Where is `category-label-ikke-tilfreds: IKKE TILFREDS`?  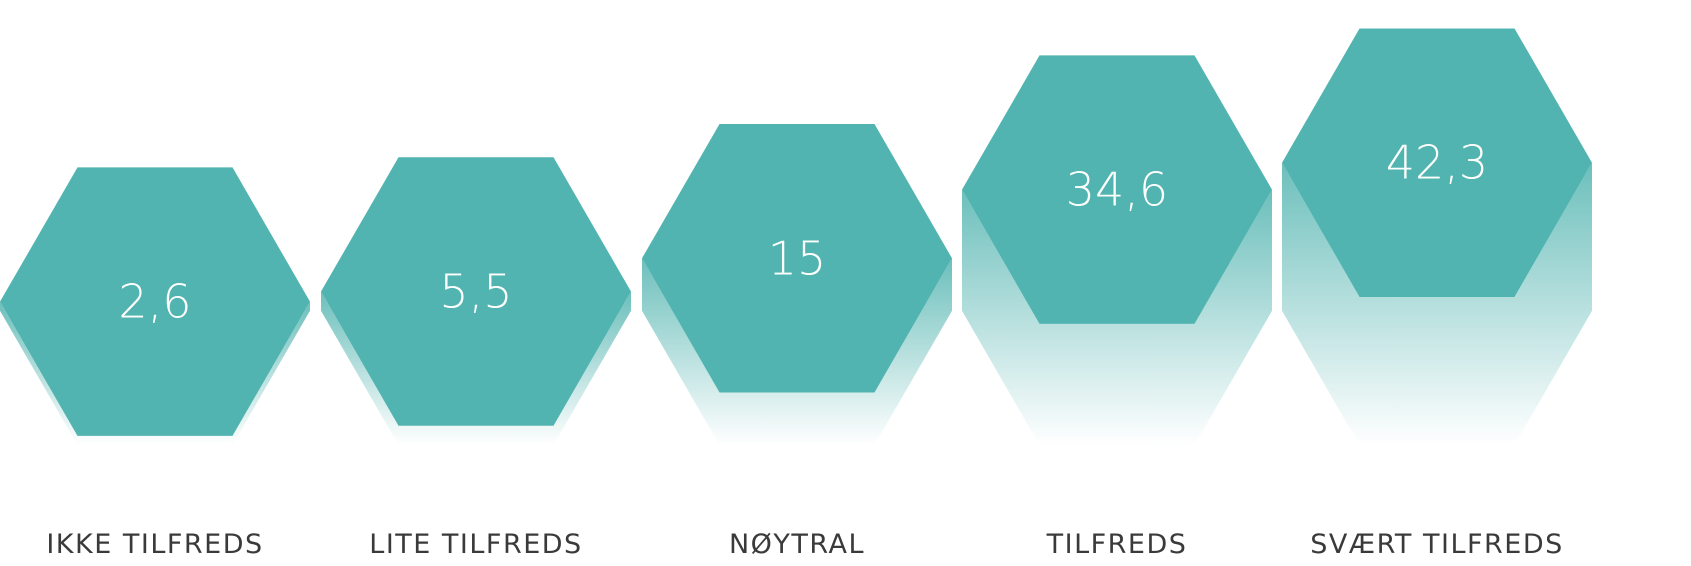
category-label-ikke-tilfreds: IKKE TILFREDS is located at coordinates (154, 544).